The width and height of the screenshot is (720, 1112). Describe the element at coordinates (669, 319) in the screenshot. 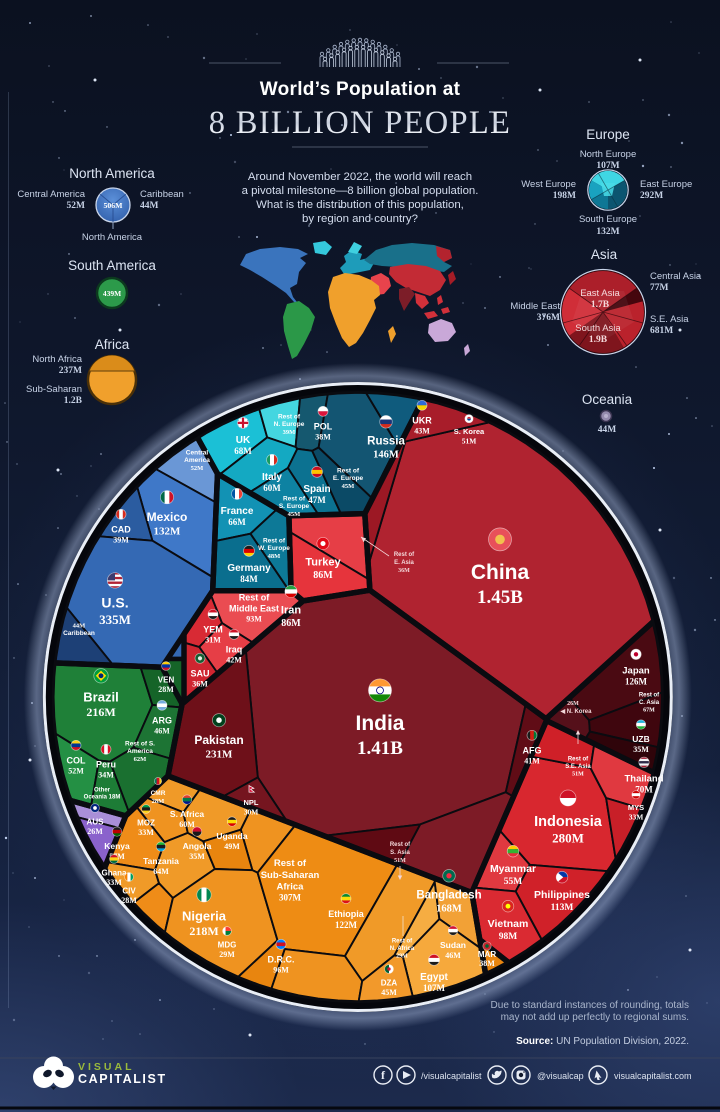

I see `svg-text: S.E. Asia` at that location.